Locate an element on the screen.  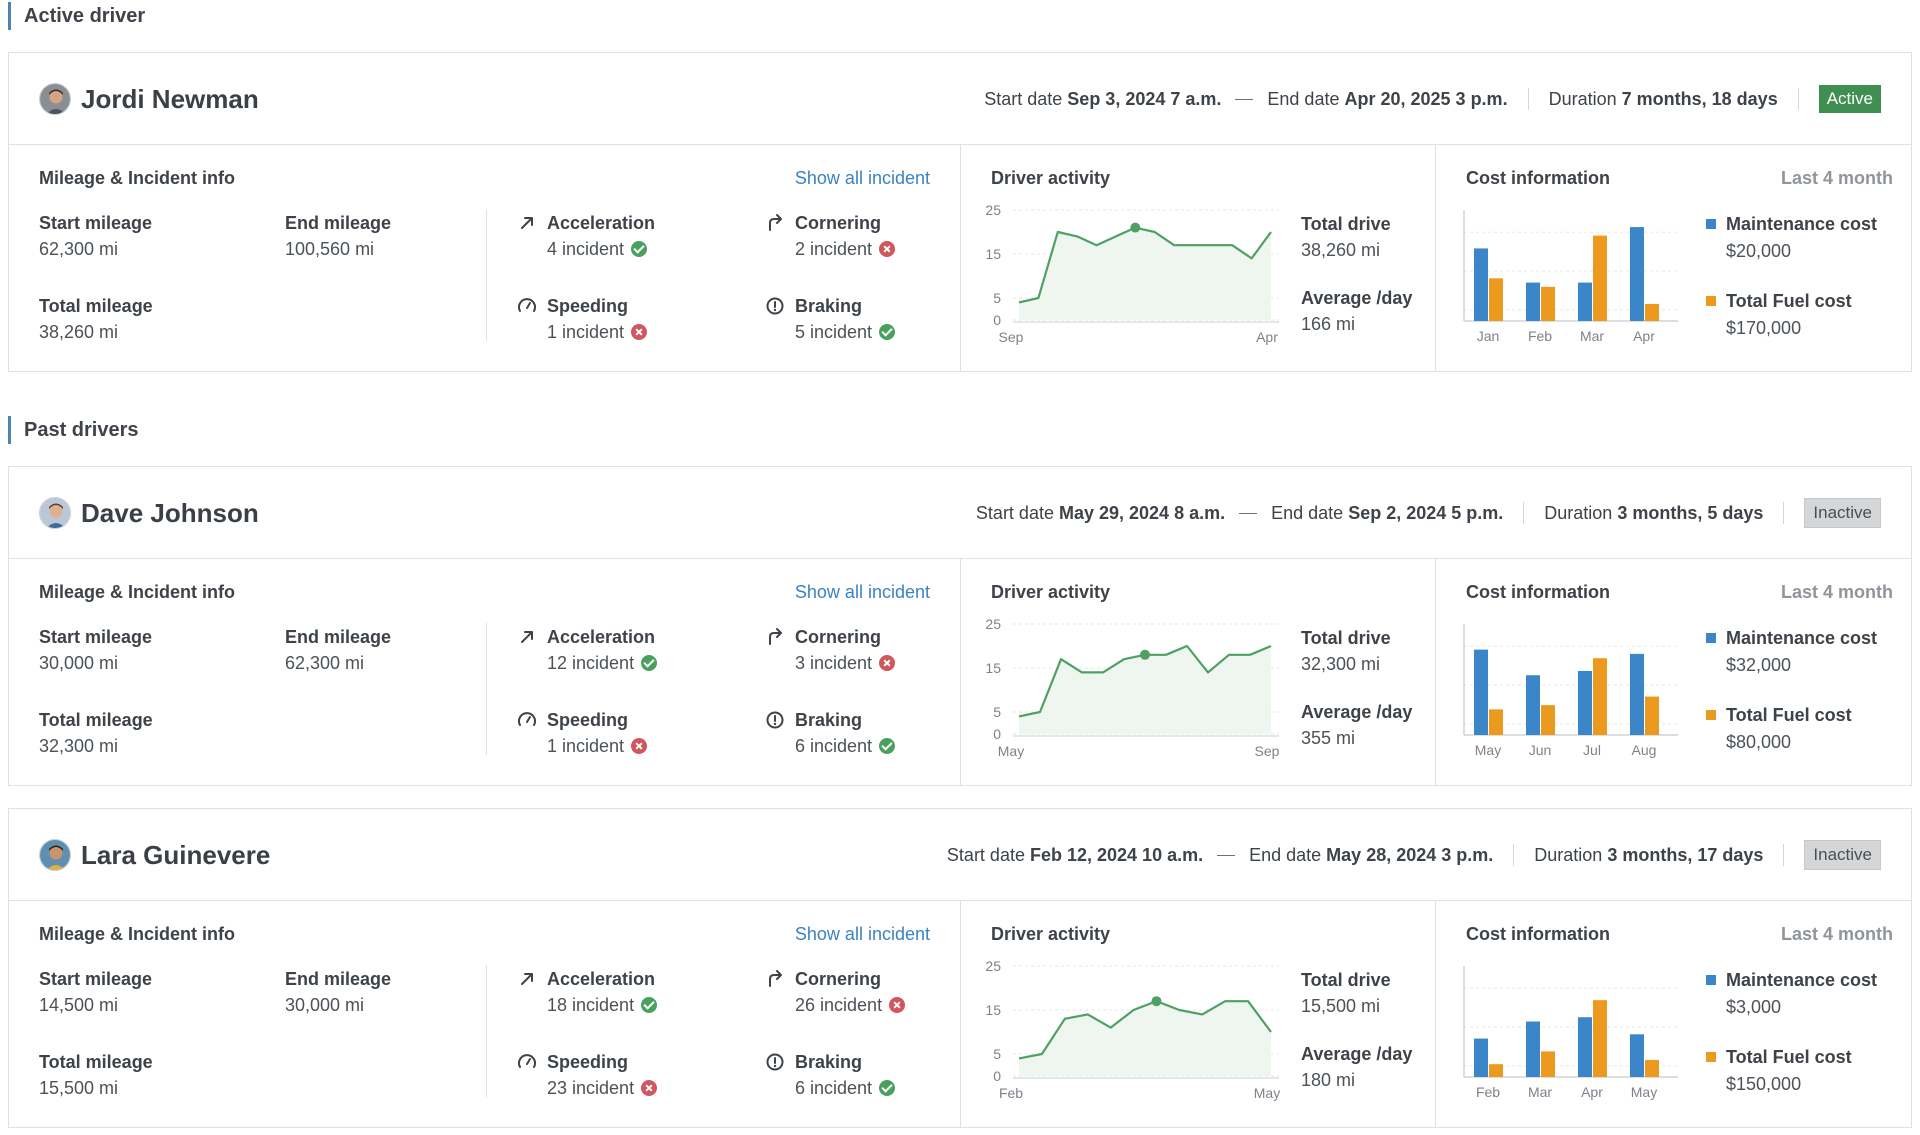
start-mileage-value: 30,000 mi is located at coordinates (79, 663).